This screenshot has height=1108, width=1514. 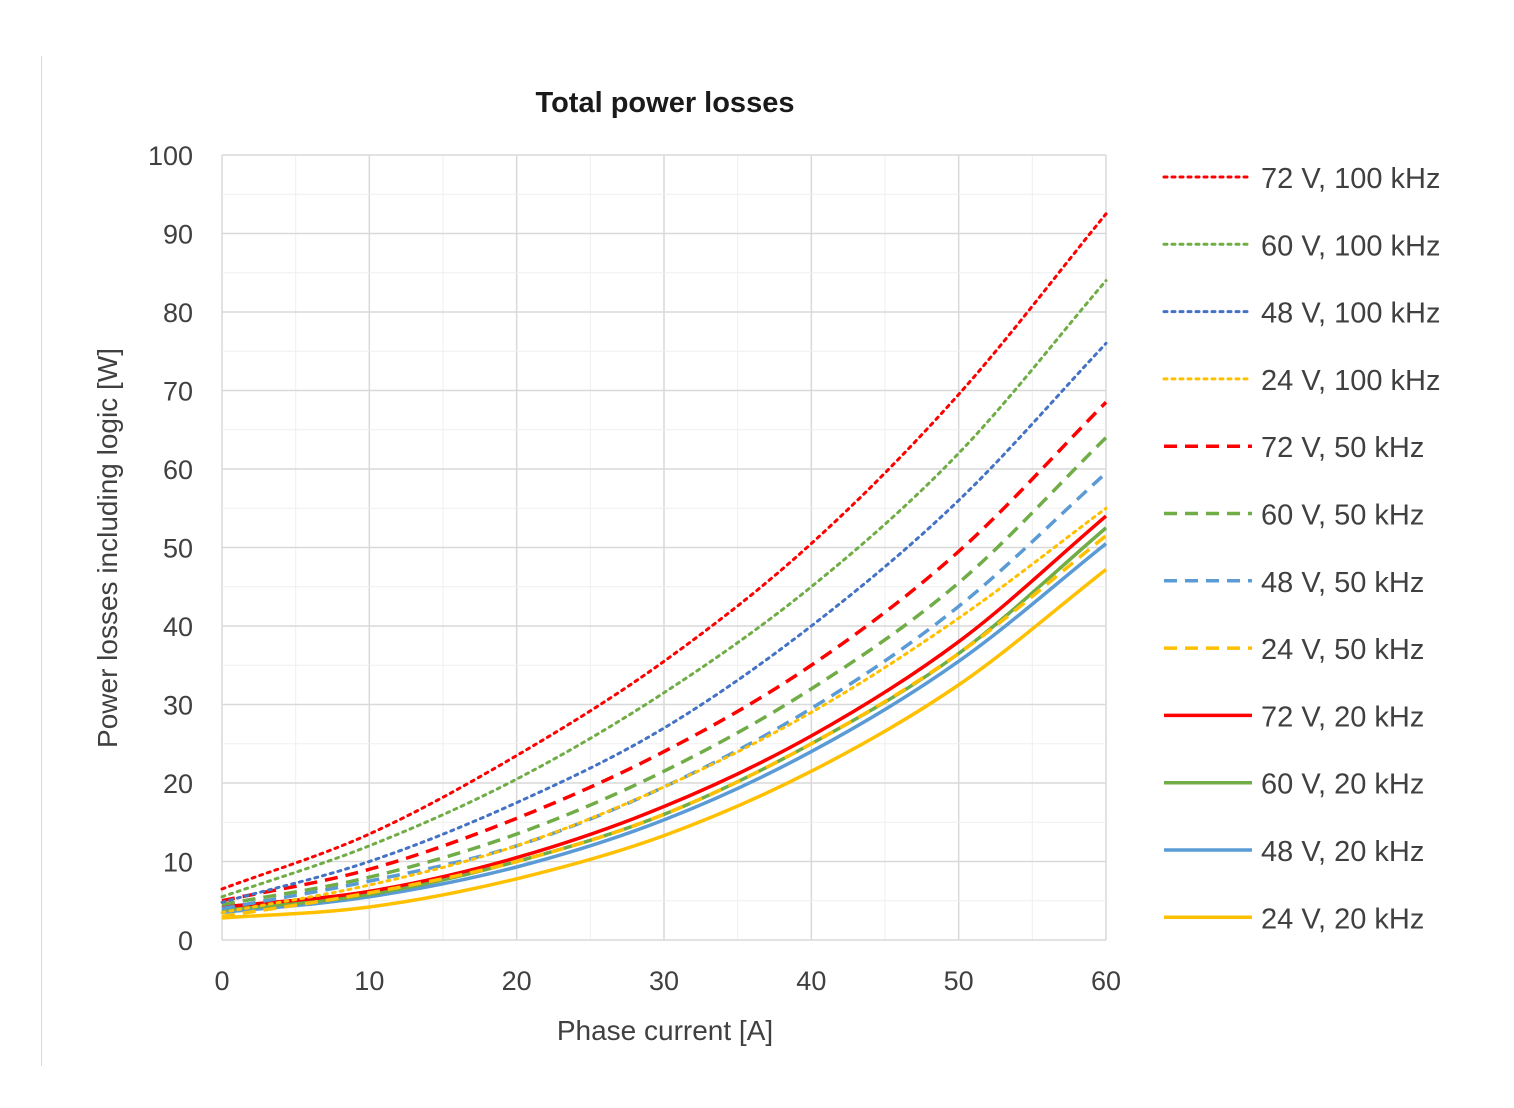 What do you see at coordinates (178, 549) in the screenshot?
I see `y-tick-label: 50` at bounding box center [178, 549].